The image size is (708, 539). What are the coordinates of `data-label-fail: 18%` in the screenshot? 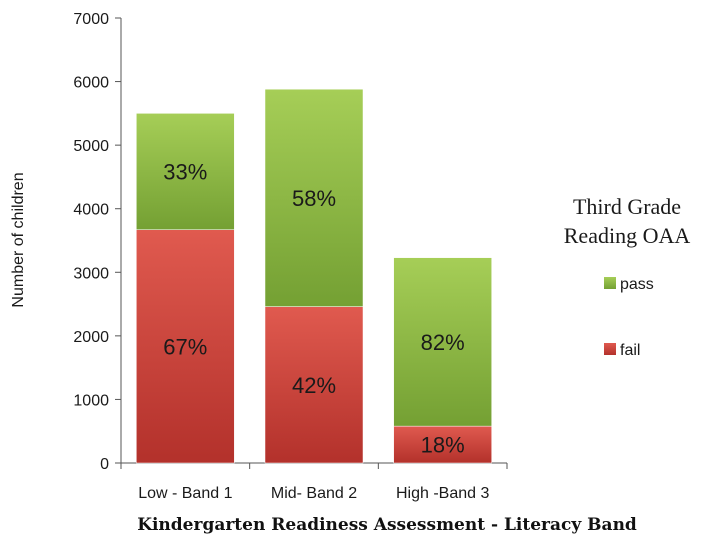 It's located at (443, 445).